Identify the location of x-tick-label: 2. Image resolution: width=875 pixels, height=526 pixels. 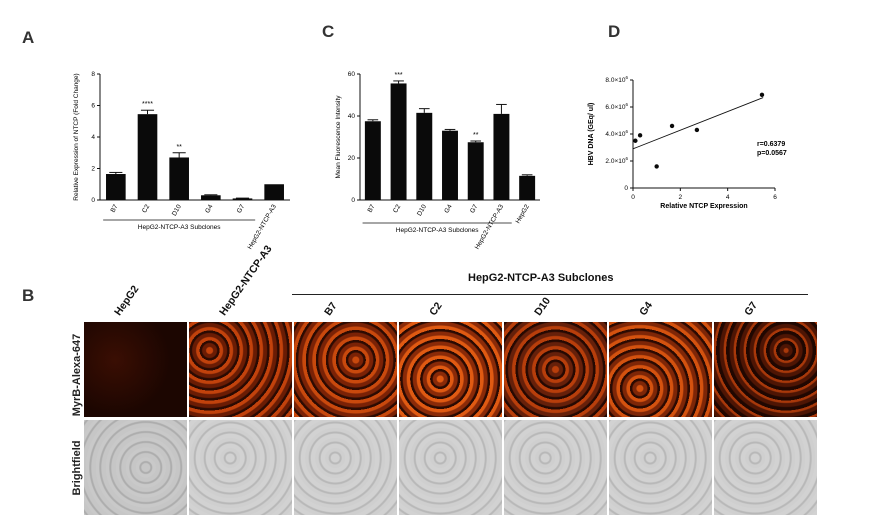
(681, 197).